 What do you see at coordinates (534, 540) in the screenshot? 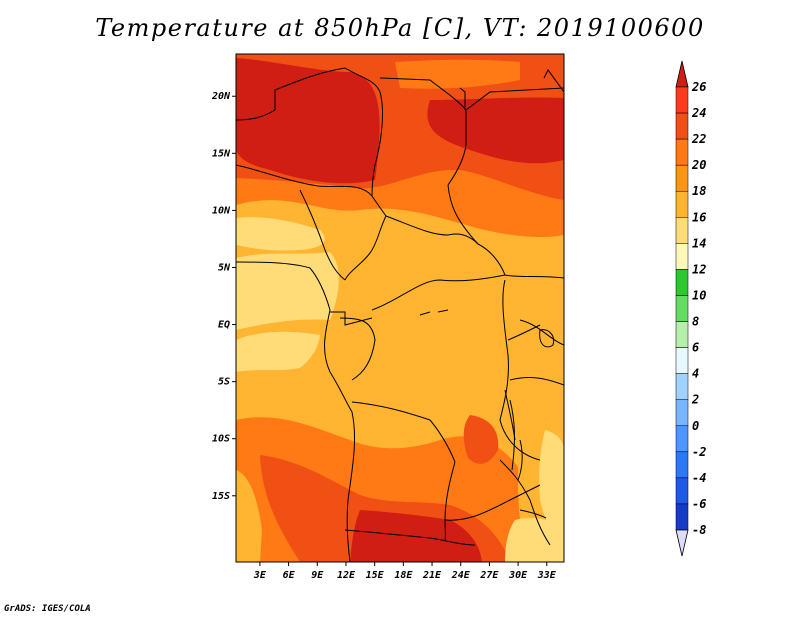
I see `field-southeast-cool` at bounding box center [534, 540].